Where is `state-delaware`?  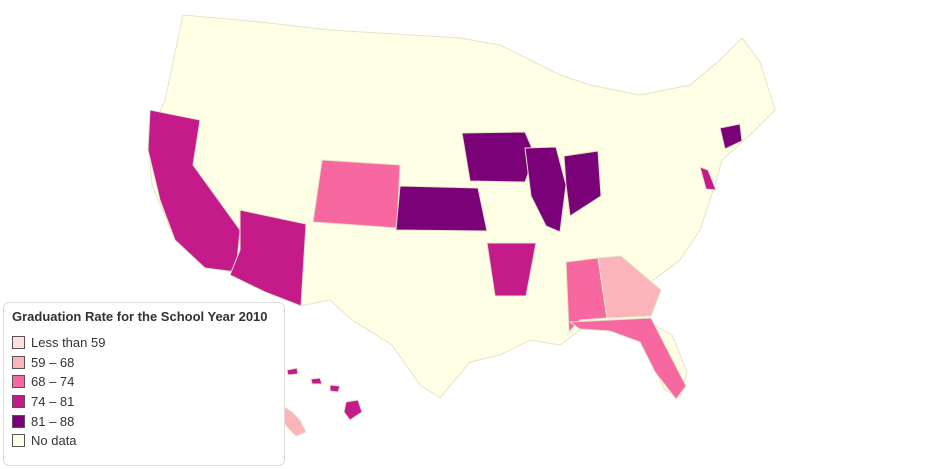
state-delaware is located at coordinates (708, 178).